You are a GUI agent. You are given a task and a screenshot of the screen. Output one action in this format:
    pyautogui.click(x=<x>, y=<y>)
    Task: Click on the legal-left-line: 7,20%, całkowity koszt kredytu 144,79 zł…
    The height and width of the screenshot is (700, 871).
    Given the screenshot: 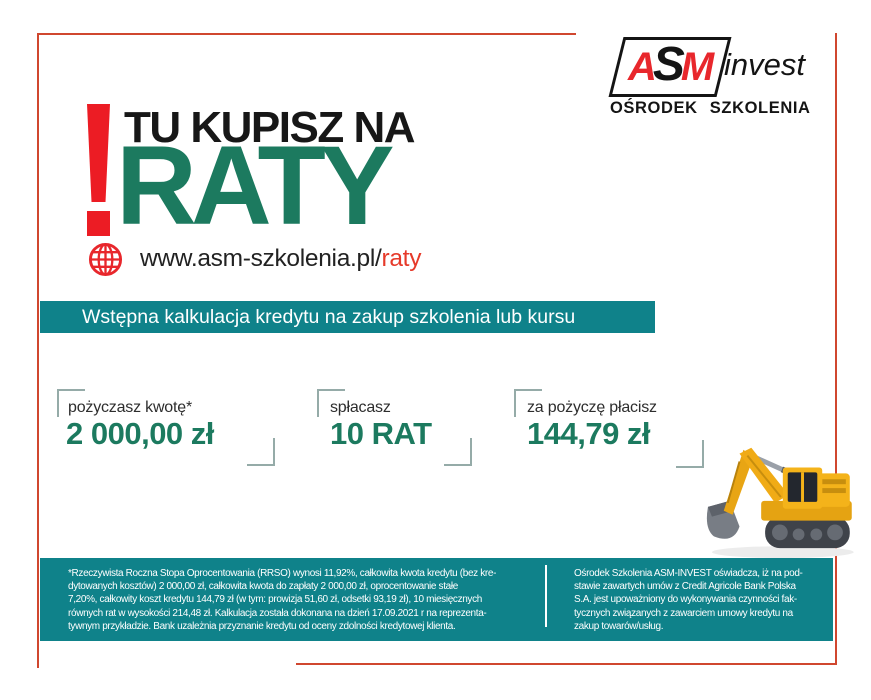 What is the action you would take?
    pyautogui.click(x=275, y=600)
    